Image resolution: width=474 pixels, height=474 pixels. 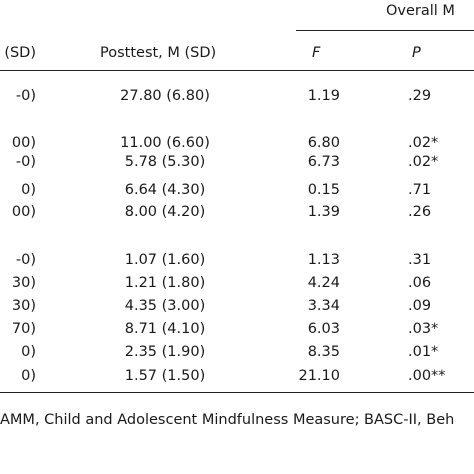 What do you see at coordinates (158, 53) in the screenshot?
I see `column-header: Posttest, M (SD)` at bounding box center [158, 53].